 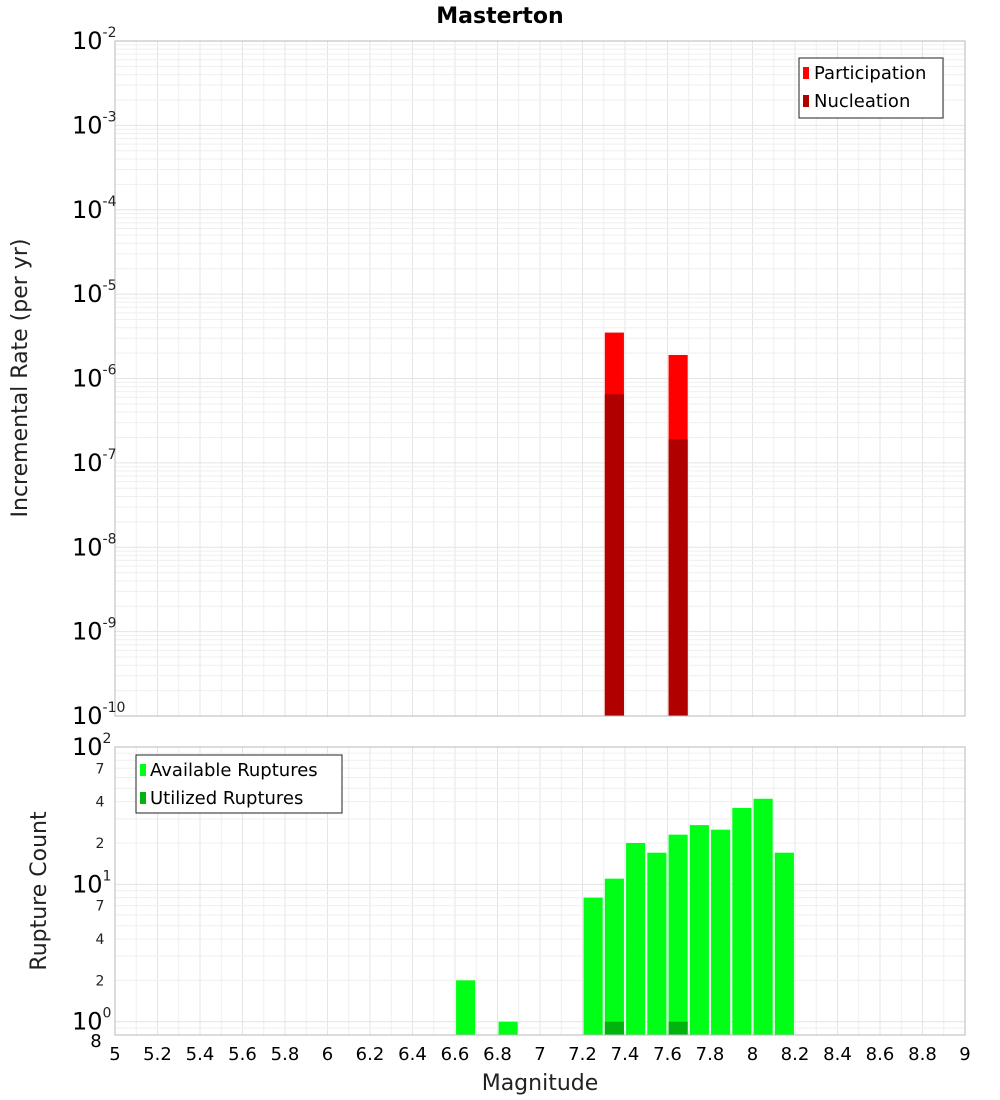 What do you see at coordinates (370, 1054) in the screenshot?
I see `x-tick-label: 6.2` at bounding box center [370, 1054].